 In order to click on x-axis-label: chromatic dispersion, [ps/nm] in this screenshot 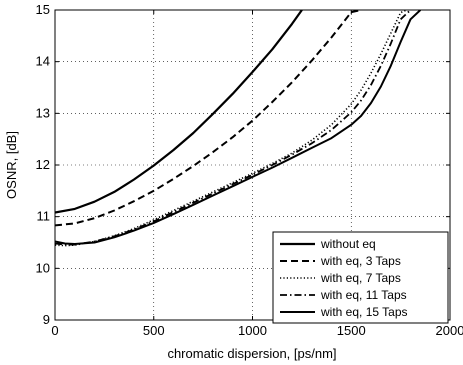, I will do `click(251, 353)`.